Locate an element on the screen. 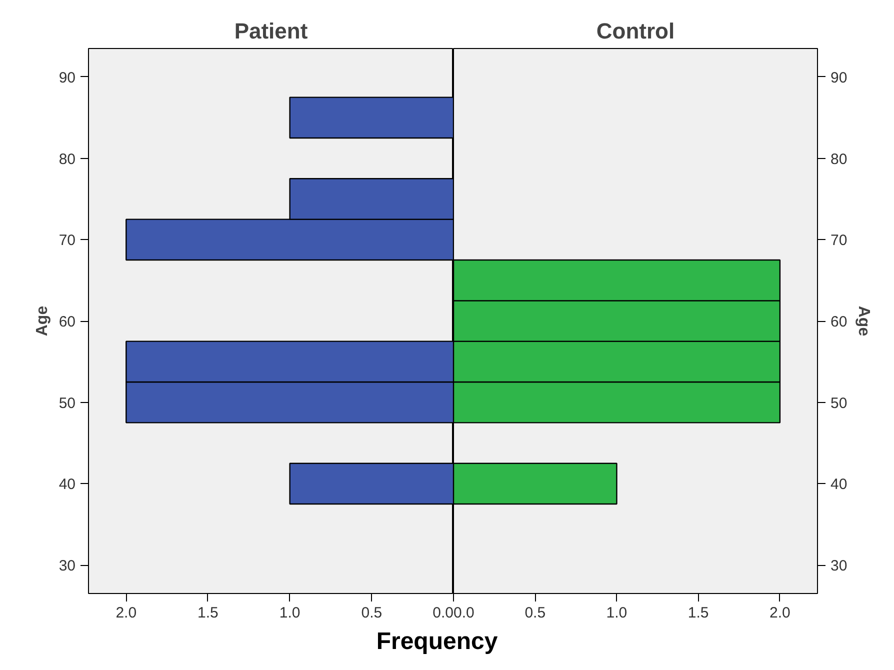  chart-title: Control is located at coordinates (635, 31).